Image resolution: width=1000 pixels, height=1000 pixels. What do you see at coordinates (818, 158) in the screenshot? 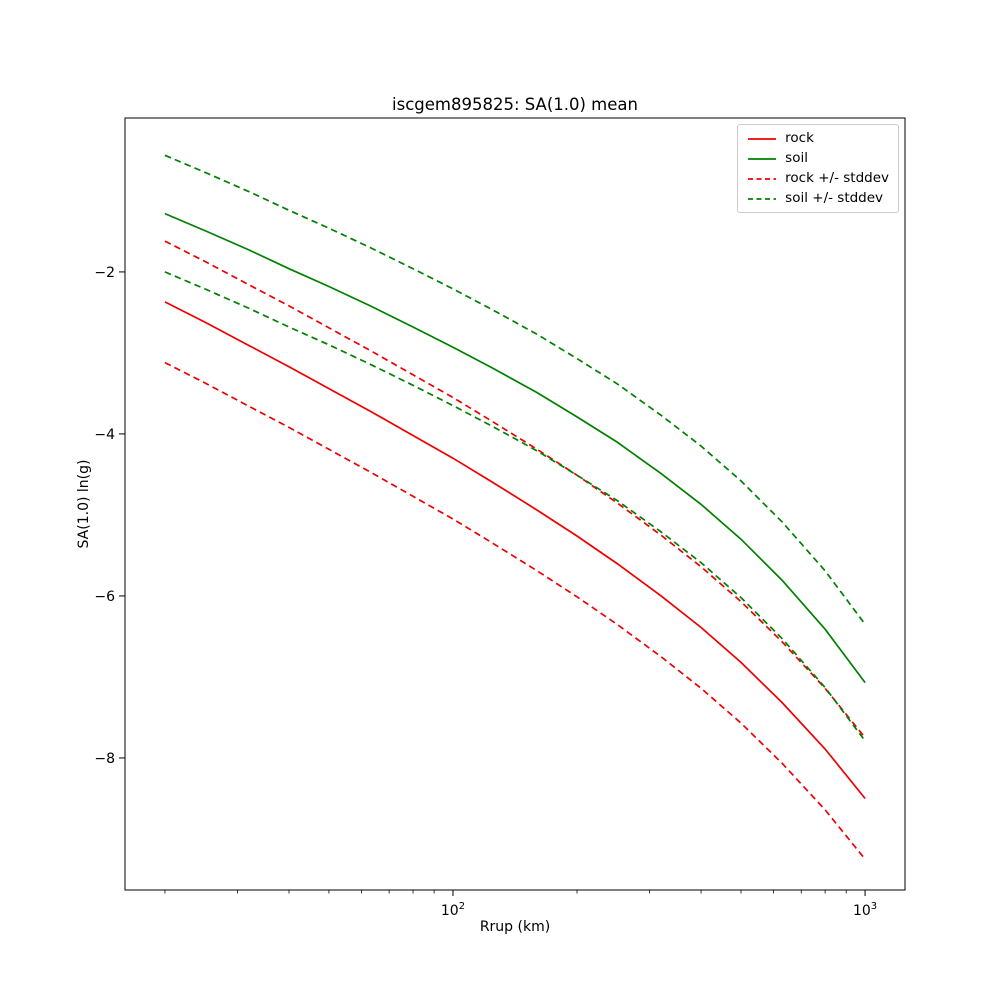
I see `legend-item-soil: soil` at bounding box center [818, 158].